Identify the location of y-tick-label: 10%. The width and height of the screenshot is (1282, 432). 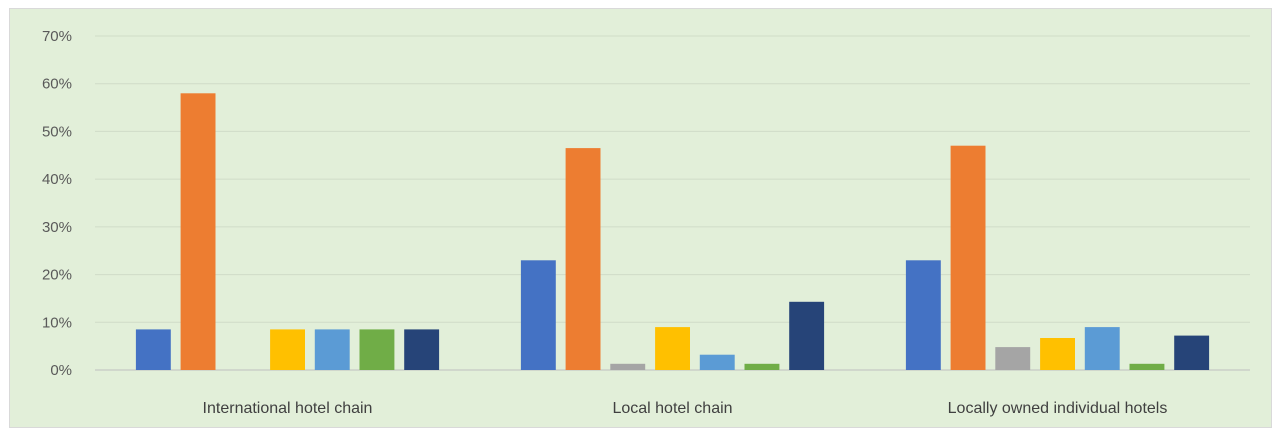
(57, 322).